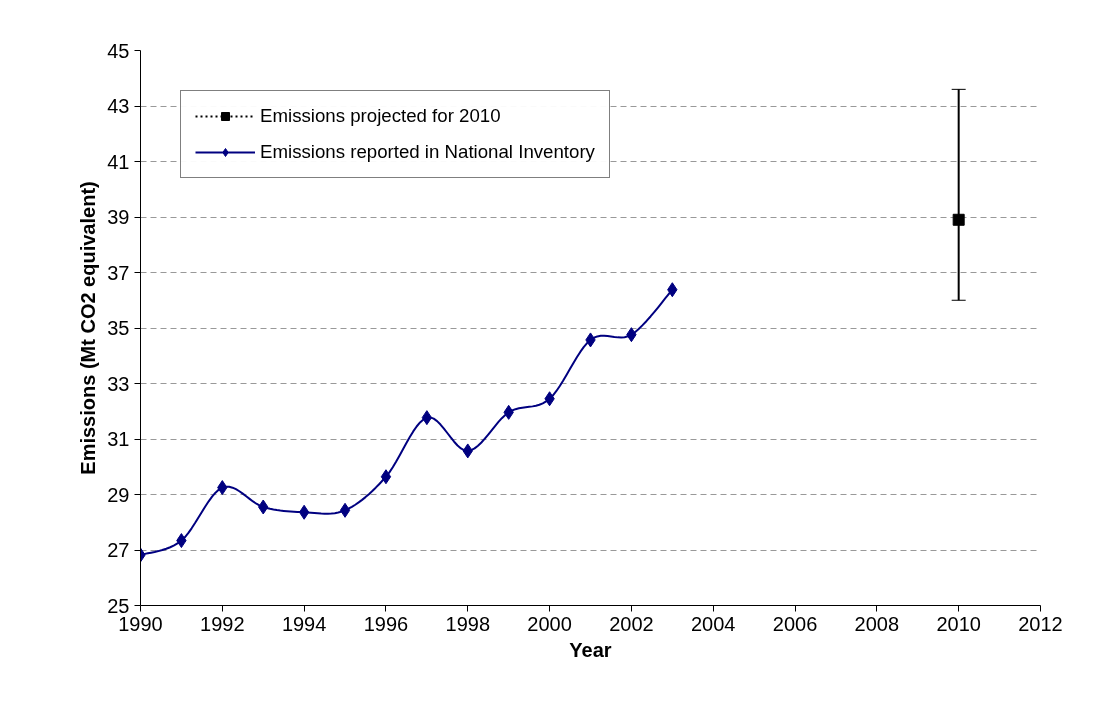 The height and width of the screenshot is (702, 1110). I want to click on x-tick-label: 2002, so click(631, 623).